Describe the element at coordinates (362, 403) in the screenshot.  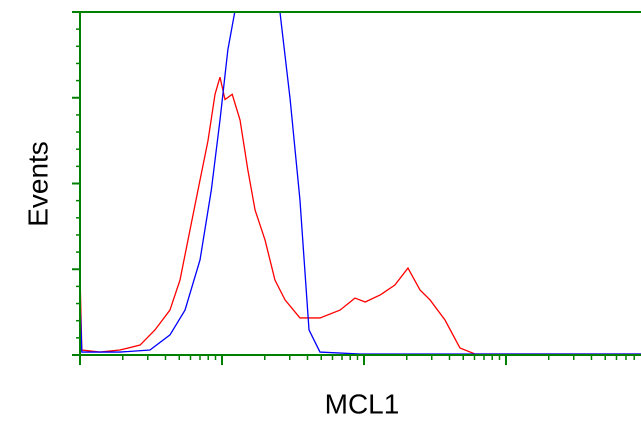
I see `x-axis-label: MCL1` at that location.